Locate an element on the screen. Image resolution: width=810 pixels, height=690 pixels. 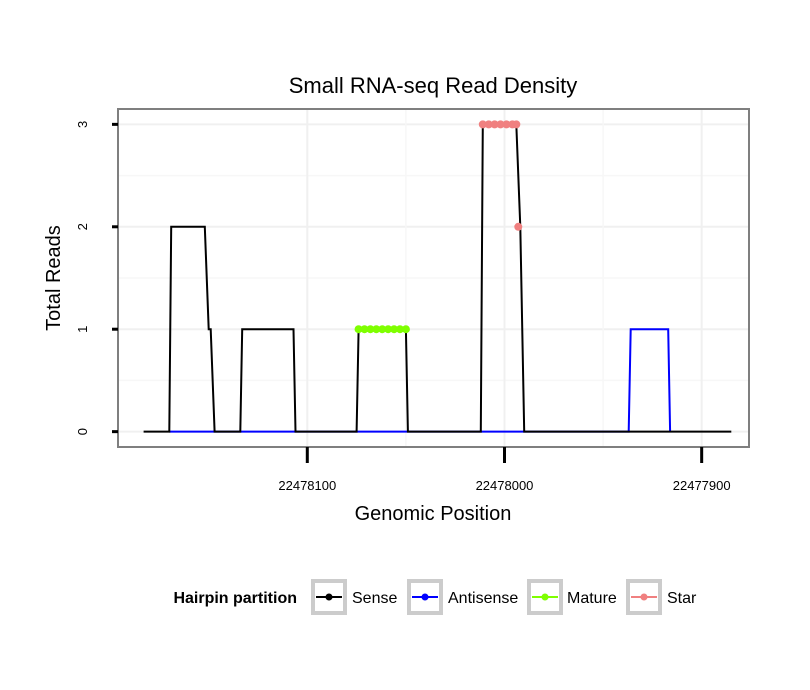
legend-item-star: Star is located at coordinates (661, 597).